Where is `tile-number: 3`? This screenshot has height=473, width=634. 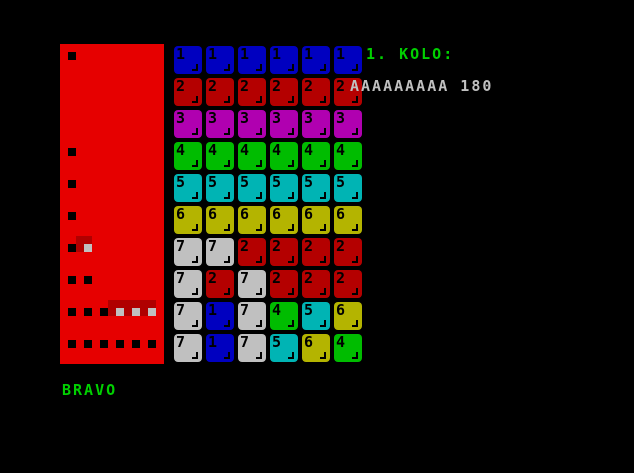
tile-number: 3 is located at coordinates (245, 118).